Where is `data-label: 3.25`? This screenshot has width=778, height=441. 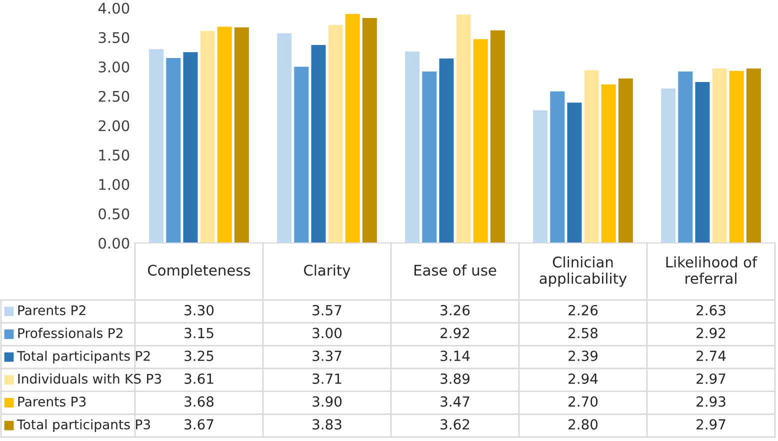
data-label: 3.25 is located at coordinates (199, 356).